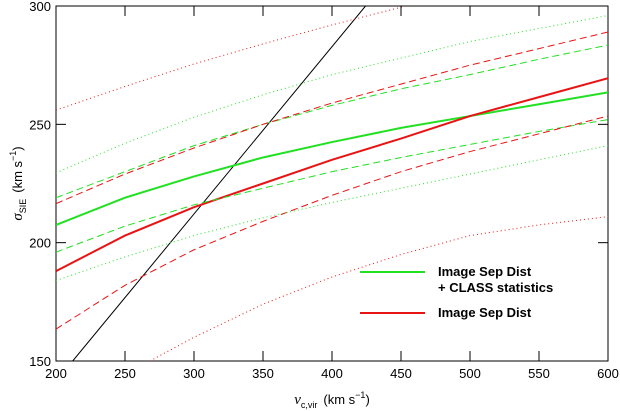 The image size is (620, 411). What do you see at coordinates (401, 373) in the screenshot?
I see `x-tick-label: 450` at bounding box center [401, 373].